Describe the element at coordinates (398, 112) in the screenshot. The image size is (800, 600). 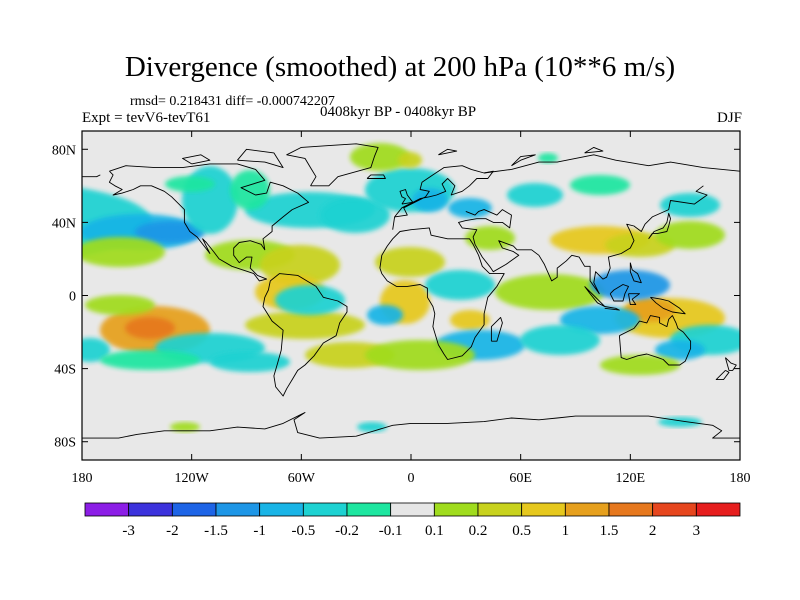
I see `period-label: 0408kyr BP - 0408kyr BP` at that location.